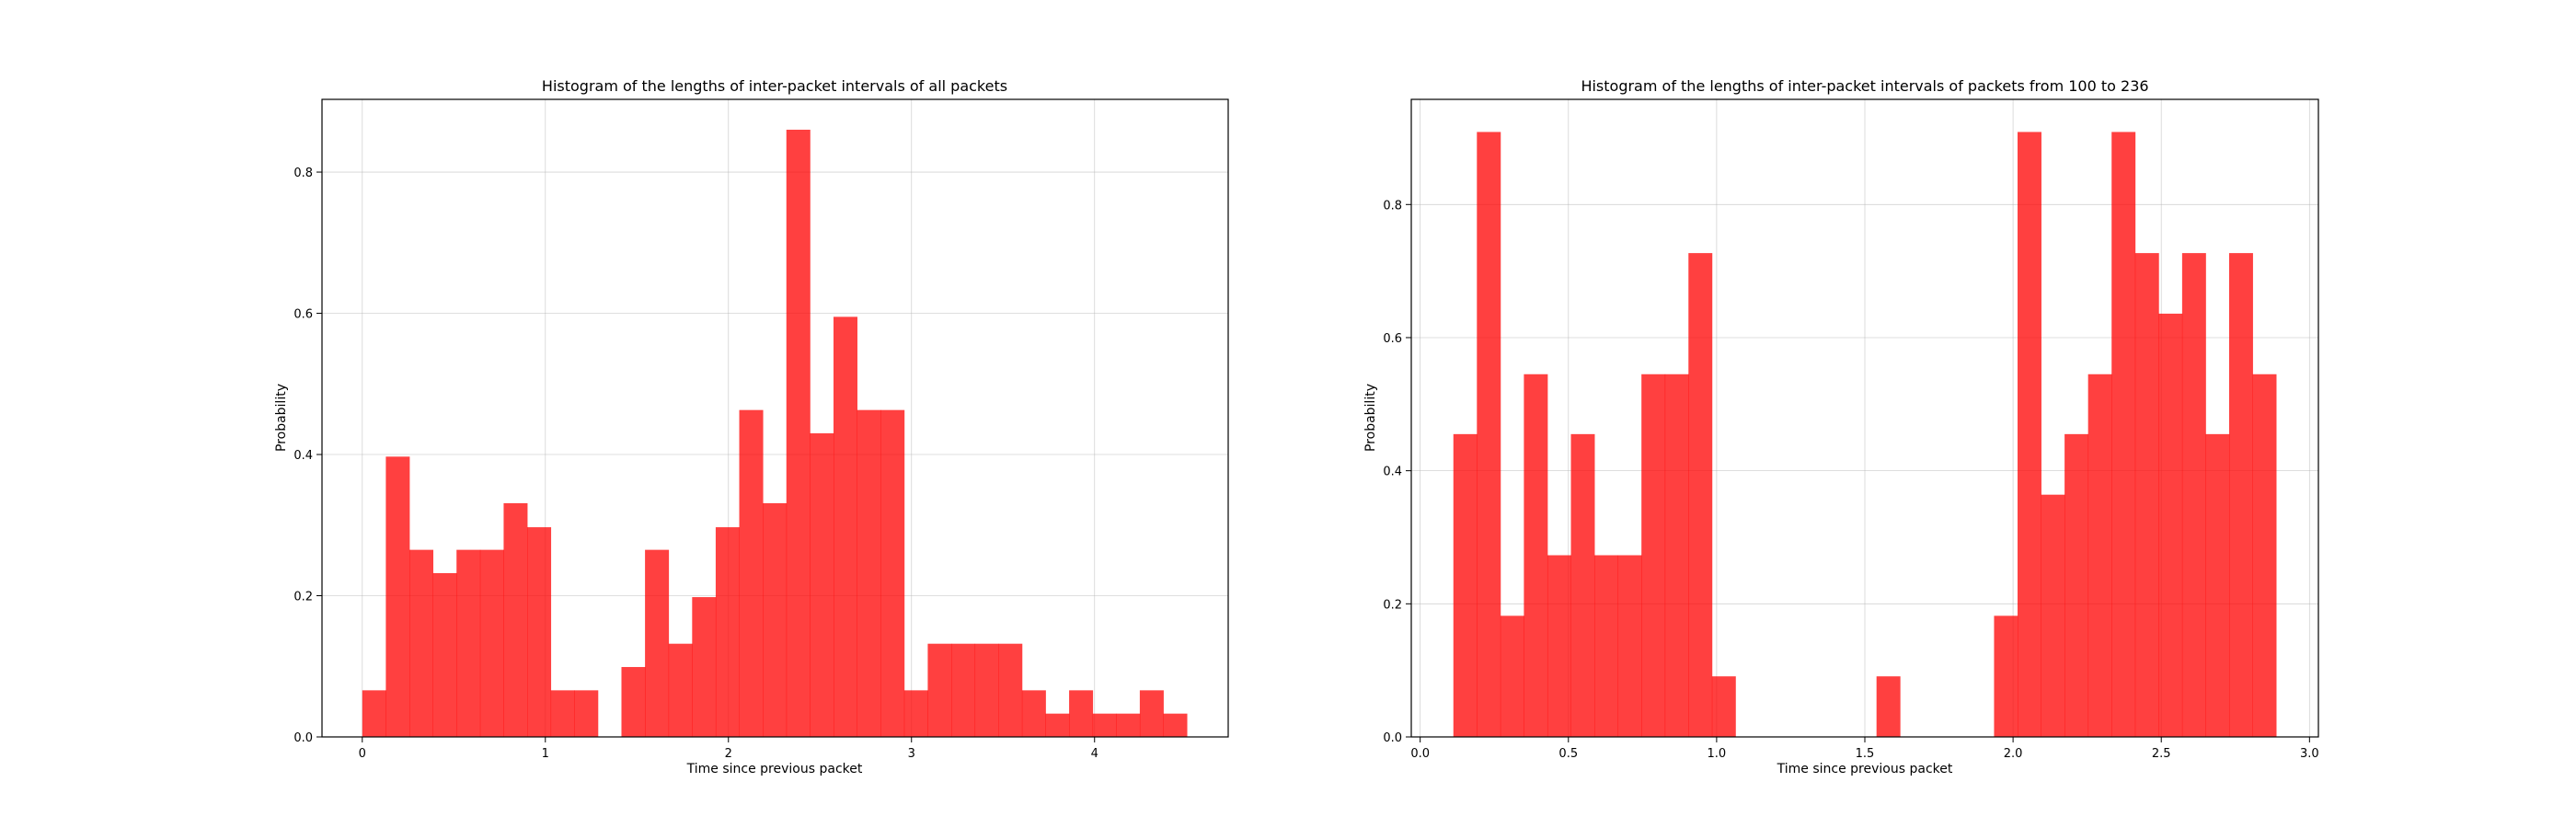 This screenshot has width=2576, height=828. I want to click on x-ticks: 0 1 2 3 4, so click(728, 749).